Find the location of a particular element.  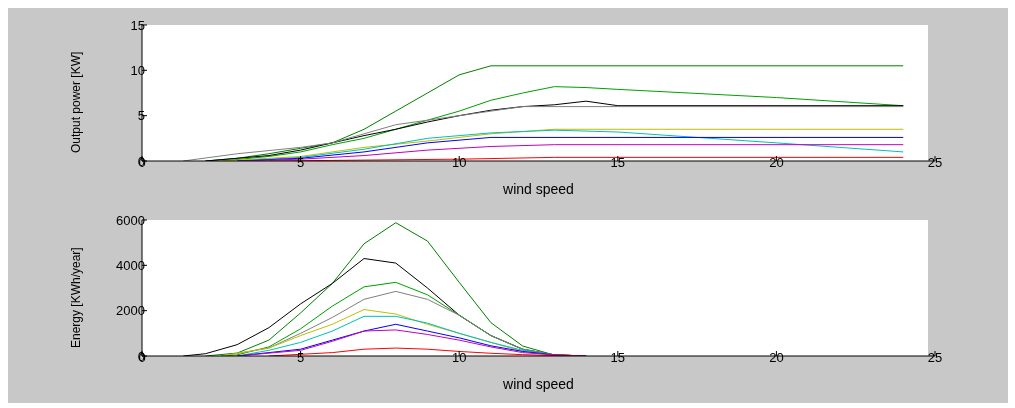

y-tick-label: 5 is located at coordinates (141, 116).